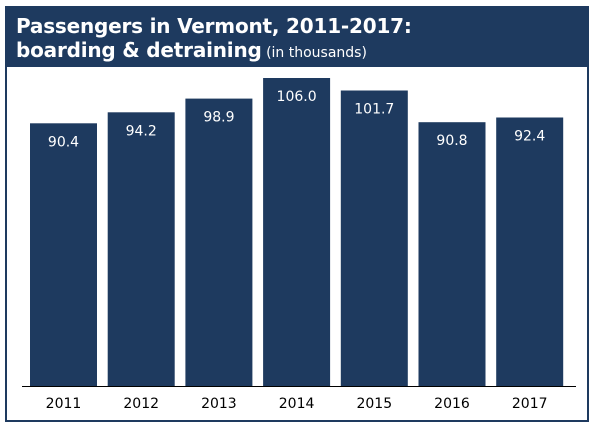 This screenshot has height=430, width=598. I want to click on bar-2015, so click(374, 238).